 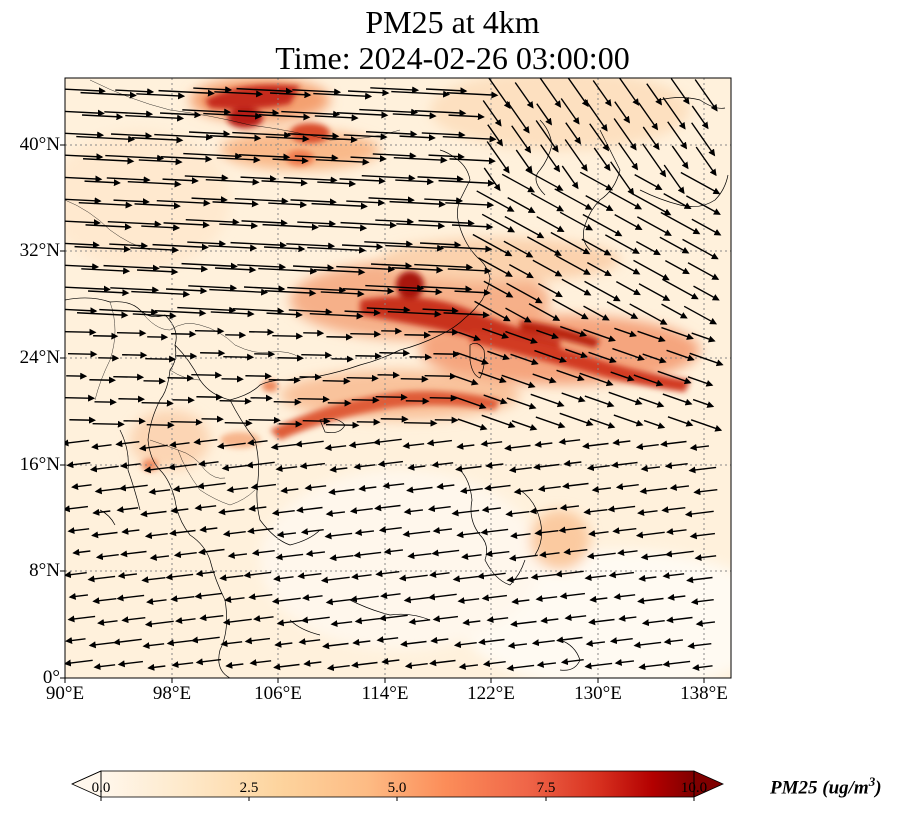 What do you see at coordinates (819, 788) in the screenshot?
I see `colorbar-label-text: PM25 (ug/m` at bounding box center [819, 788].